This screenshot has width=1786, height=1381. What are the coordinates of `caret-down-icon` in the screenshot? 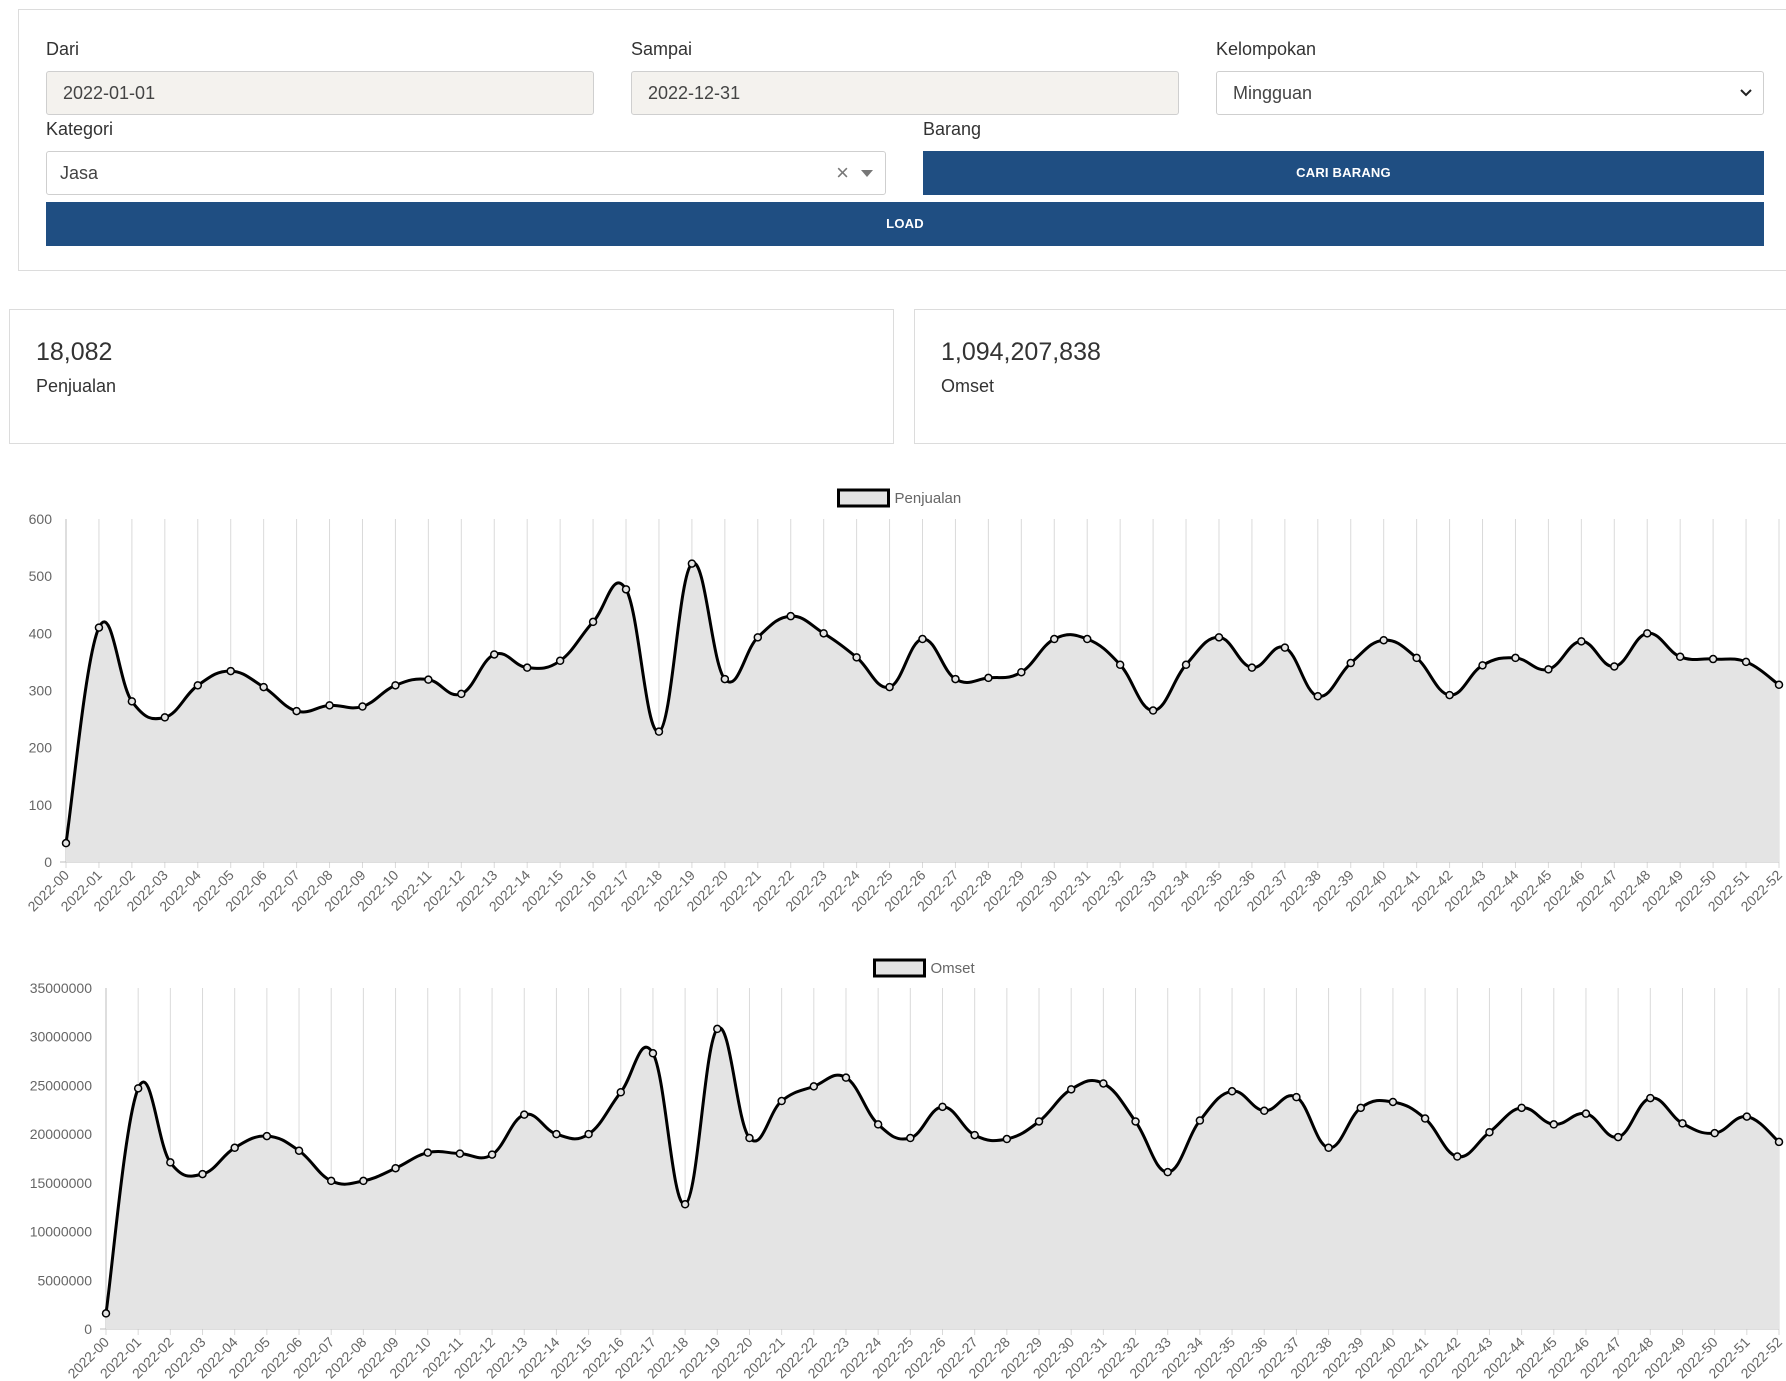 It's located at (867, 173).